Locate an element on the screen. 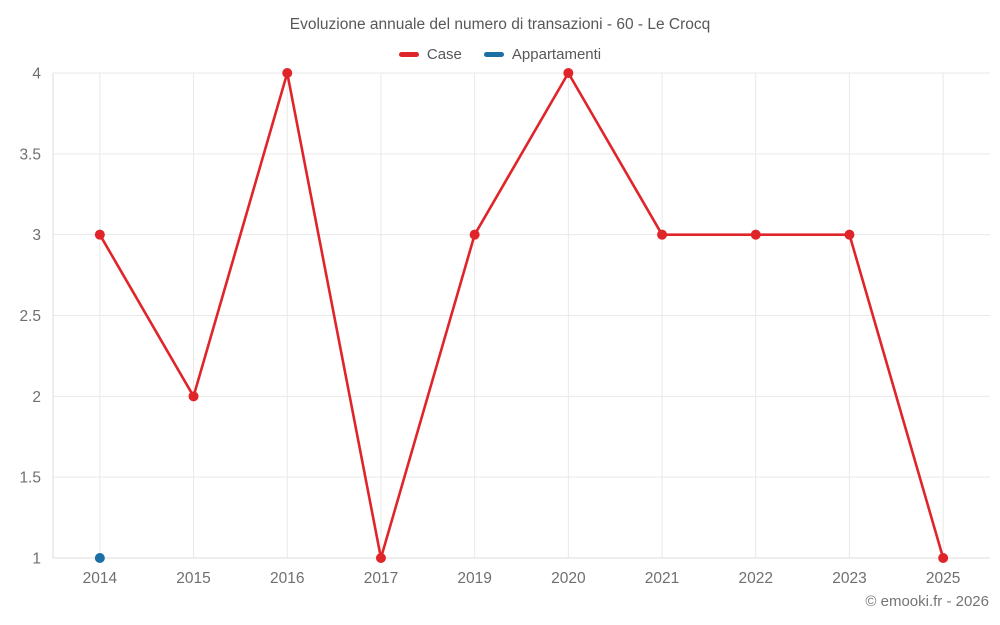 The height and width of the screenshot is (625, 1000). legend: Case Appartamenti is located at coordinates (500, 54).